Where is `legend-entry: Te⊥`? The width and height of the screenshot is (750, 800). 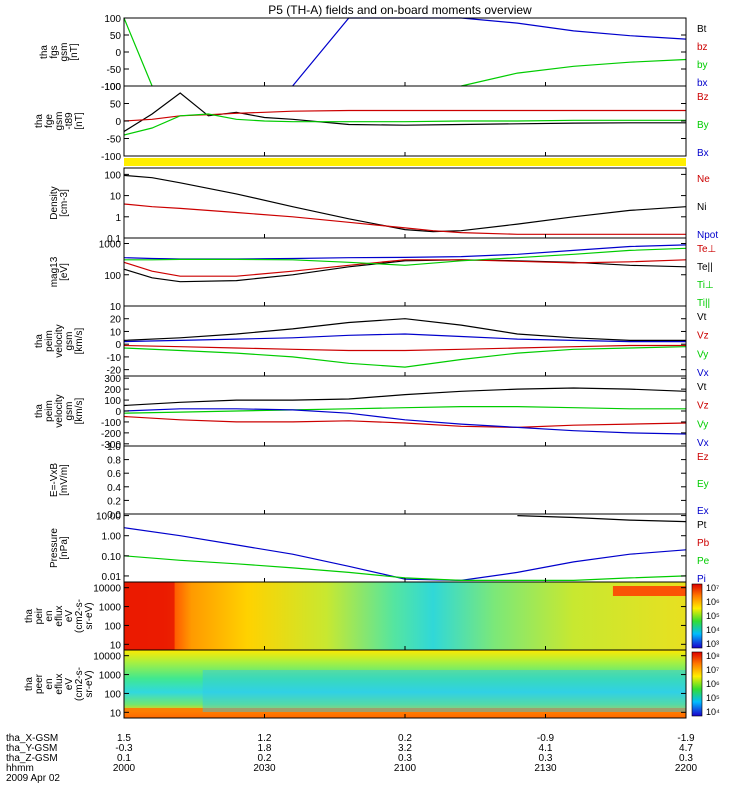 legend-entry: Te⊥ is located at coordinates (706, 249).